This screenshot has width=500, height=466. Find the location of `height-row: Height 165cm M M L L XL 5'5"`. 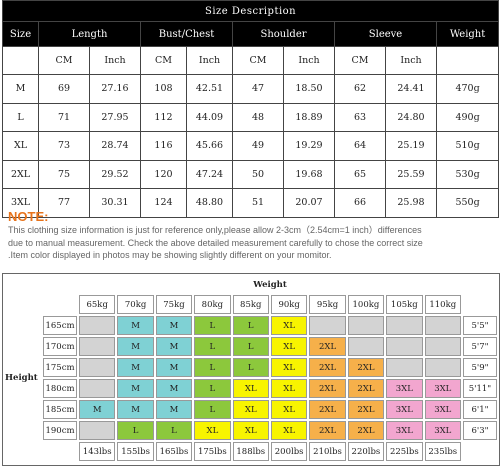

height-row: Height 165cm M M L L XL 5'5" is located at coordinates (251, 349).